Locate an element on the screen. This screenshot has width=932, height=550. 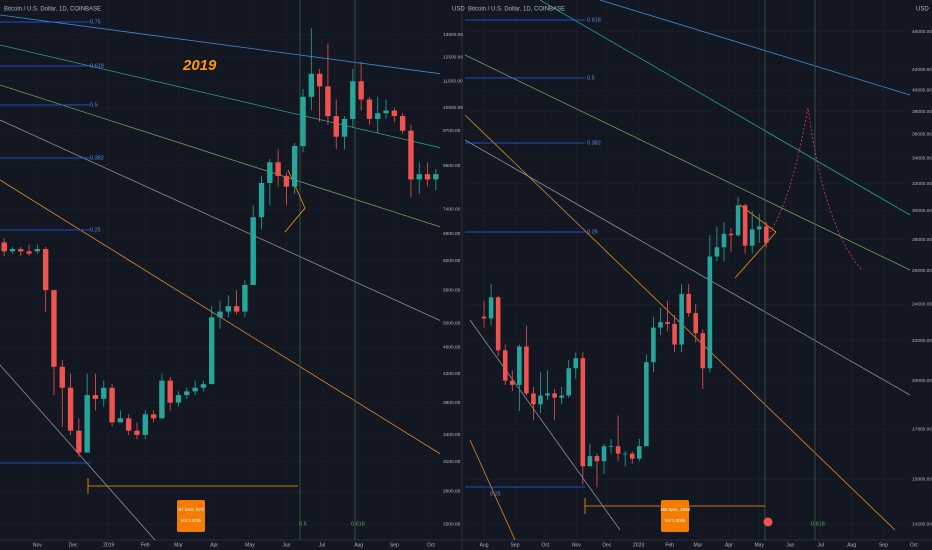
info-text: 87 bars, 87d is located at coordinates (191, 509).